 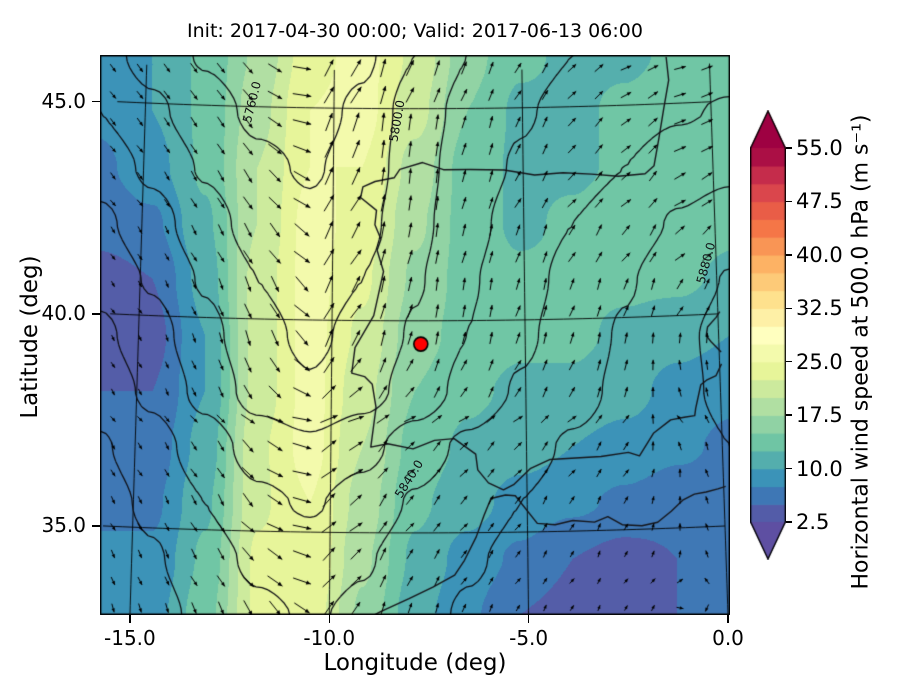 What do you see at coordinates (819, 308) in the screenshot?
I see `colorbar-tick-label: 32.5` at bounding box center [819, 308].